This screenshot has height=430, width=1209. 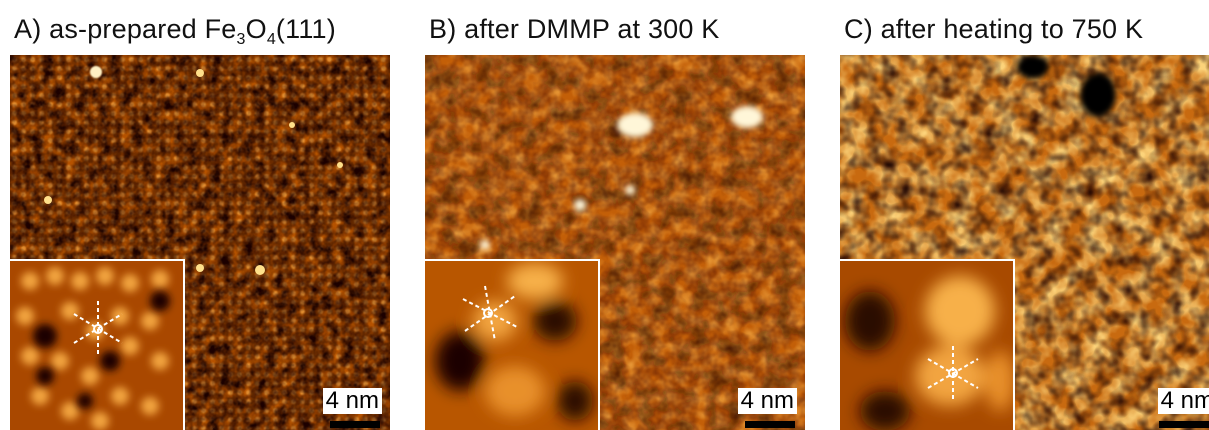 What do you see at coordinates (352, 401) in the screenshot?
I see `scale-label-a: 4 nm` at bounding box center [352, 401].